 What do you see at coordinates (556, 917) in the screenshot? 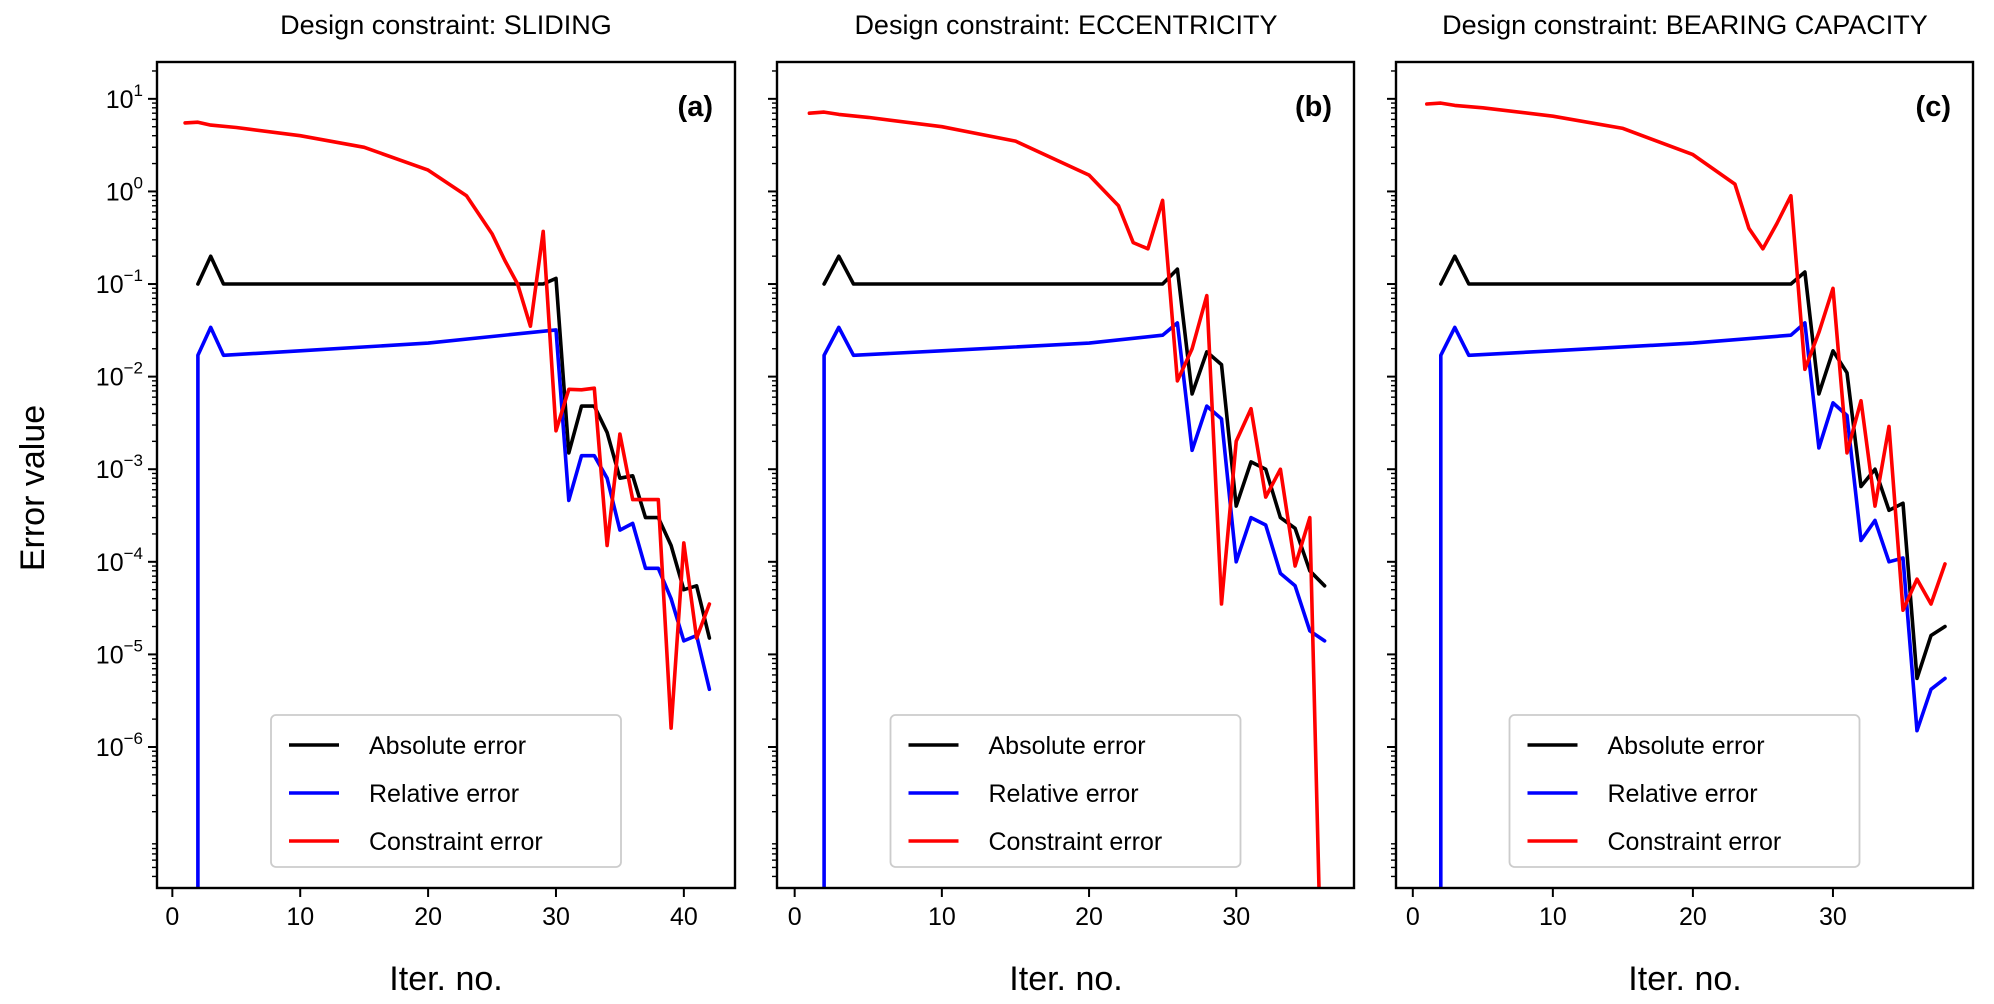
I see `x-tick-label-a: 30` at bounding box center [556, 917].